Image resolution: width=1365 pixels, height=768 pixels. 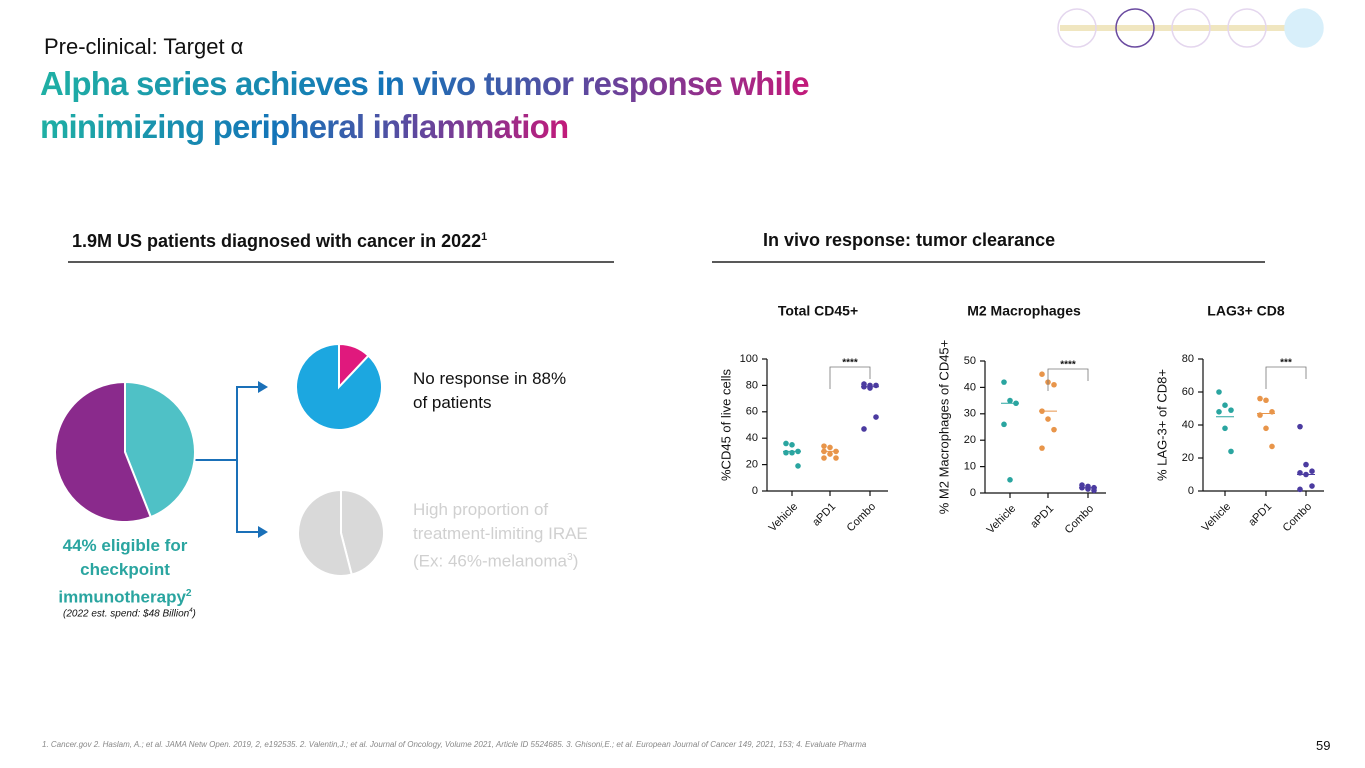 I want to click on superscript: 2, so click(x=188, y=593).